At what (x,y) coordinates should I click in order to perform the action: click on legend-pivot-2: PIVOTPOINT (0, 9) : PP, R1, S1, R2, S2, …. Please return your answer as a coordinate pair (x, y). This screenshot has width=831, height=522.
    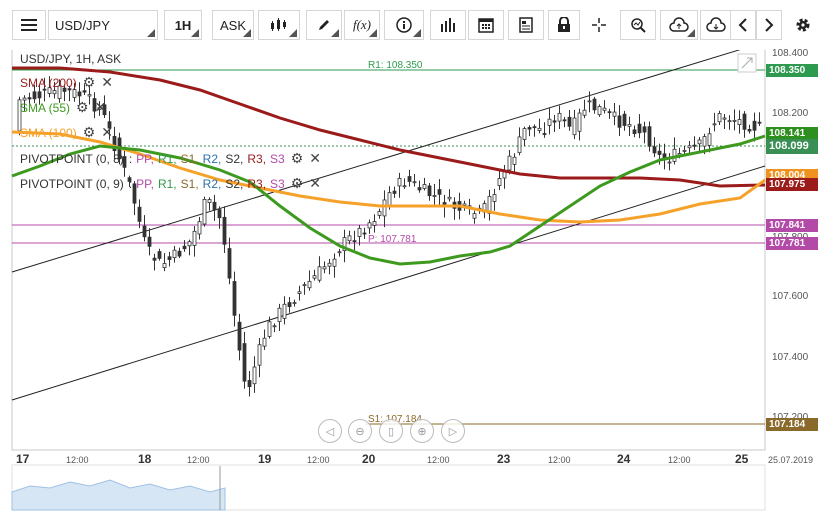
    Looking at the image, I should click on (170, 183).